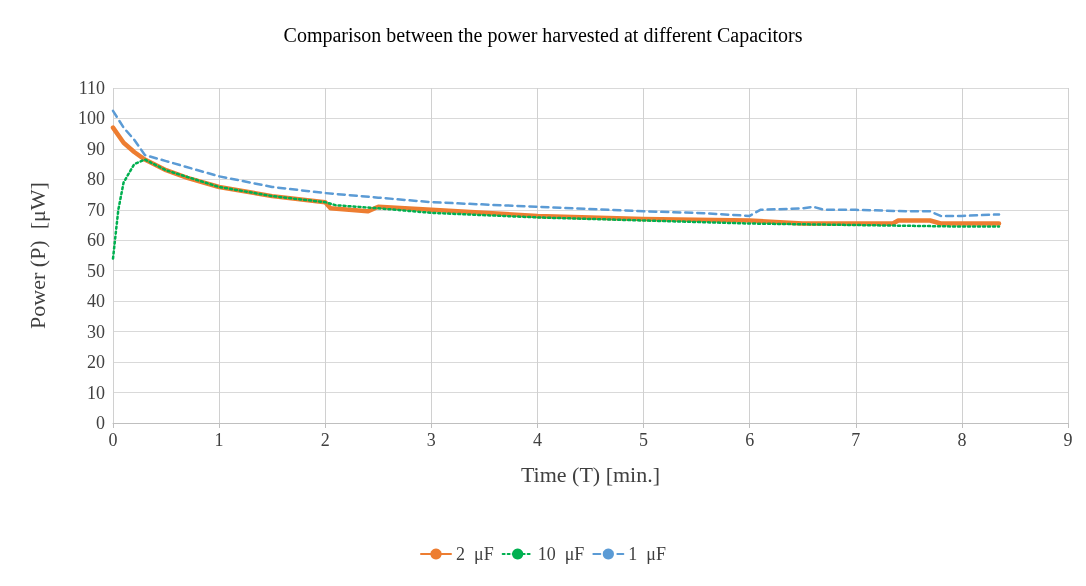 This screenshot has width=1086, height=586. What do you see at coordinates (37, 255) in the screenshot?
I see `y-axis-title: Power (P) [μW]` at bounding box center [37, 255].